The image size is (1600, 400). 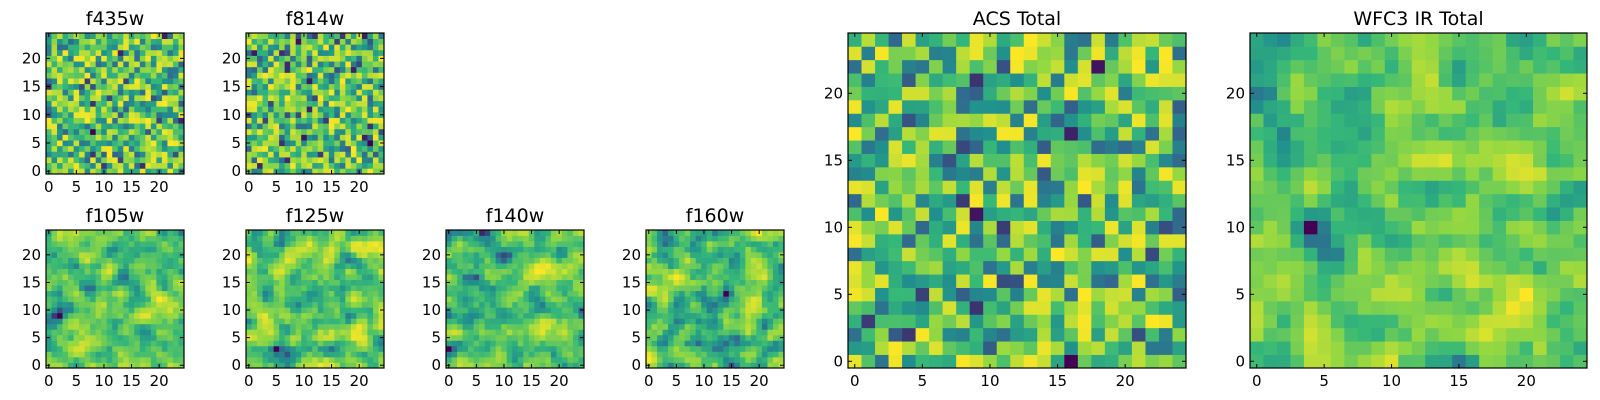 I want to click on x-tick-label: 10, so click(x=989, y=381).